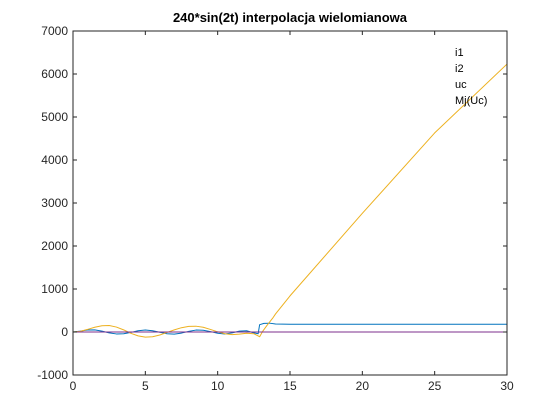 The height and width of the screenshot is (420, 560). What do you see at coordinates (471, 77) in the screenshot?
I see `legend: i1 i2 uc Mj(Uc)` at bounding box center [471, 77].